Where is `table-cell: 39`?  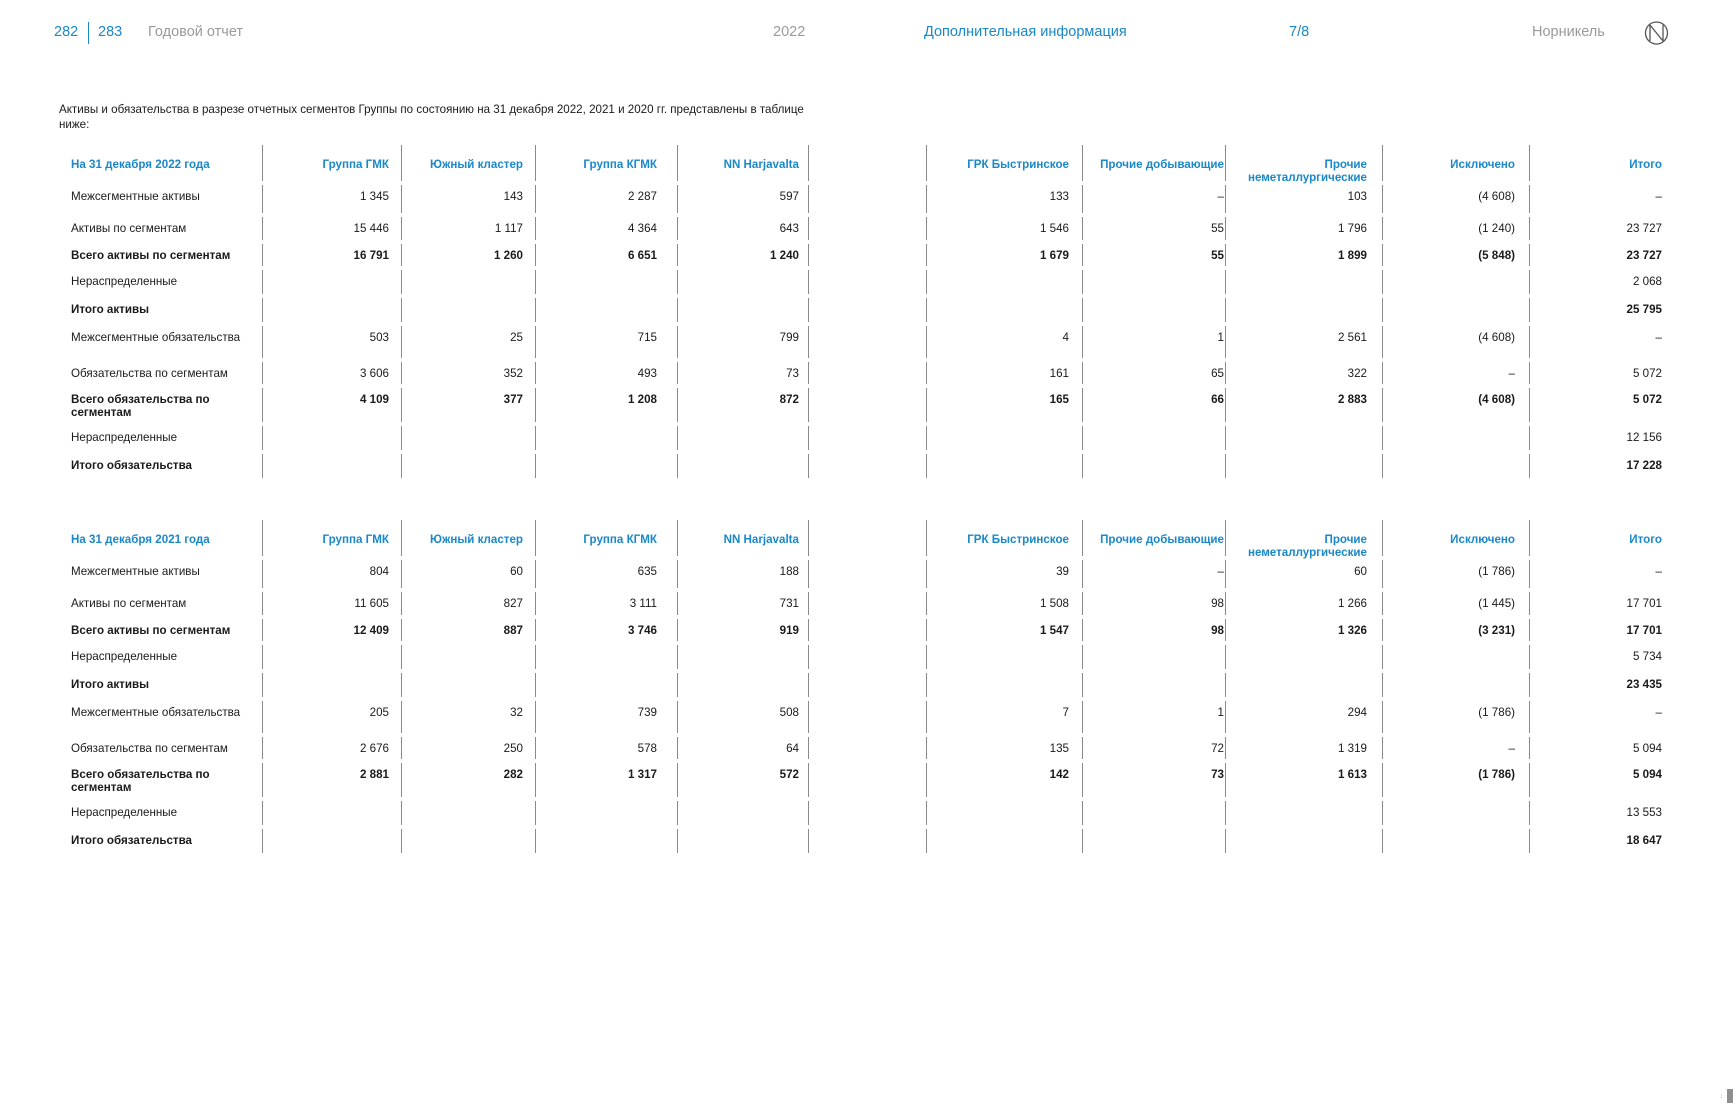
table-cell: 39 is located at coordinates (1062, 571).